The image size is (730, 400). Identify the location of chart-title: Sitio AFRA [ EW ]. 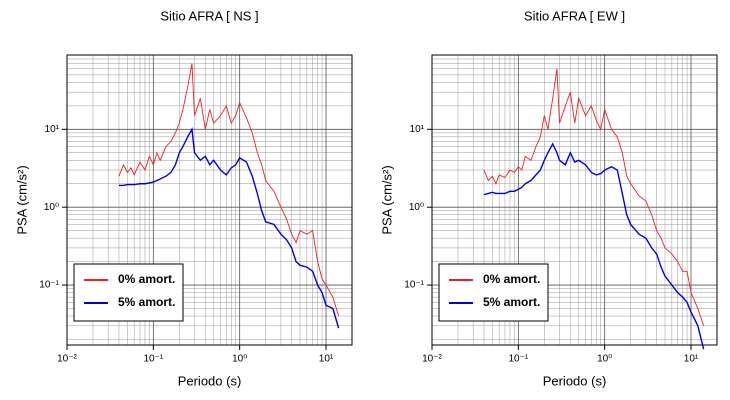
(574, 15).